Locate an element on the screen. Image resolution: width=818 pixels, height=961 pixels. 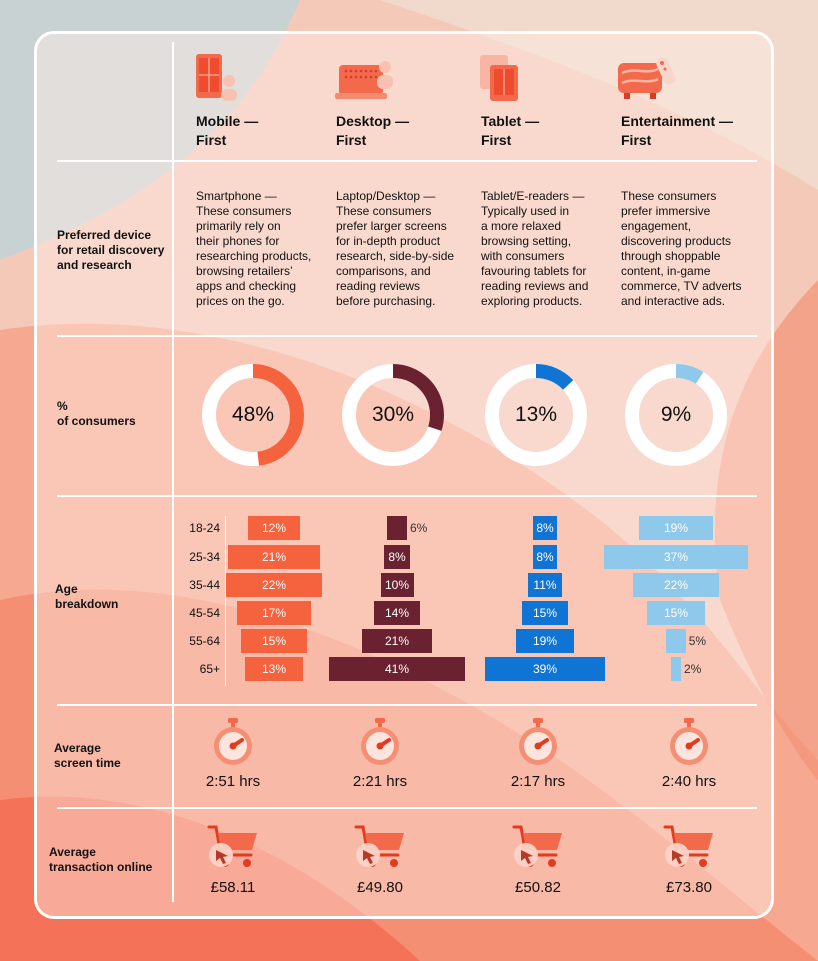
donut-tablet is located at coordinates (536, 415).